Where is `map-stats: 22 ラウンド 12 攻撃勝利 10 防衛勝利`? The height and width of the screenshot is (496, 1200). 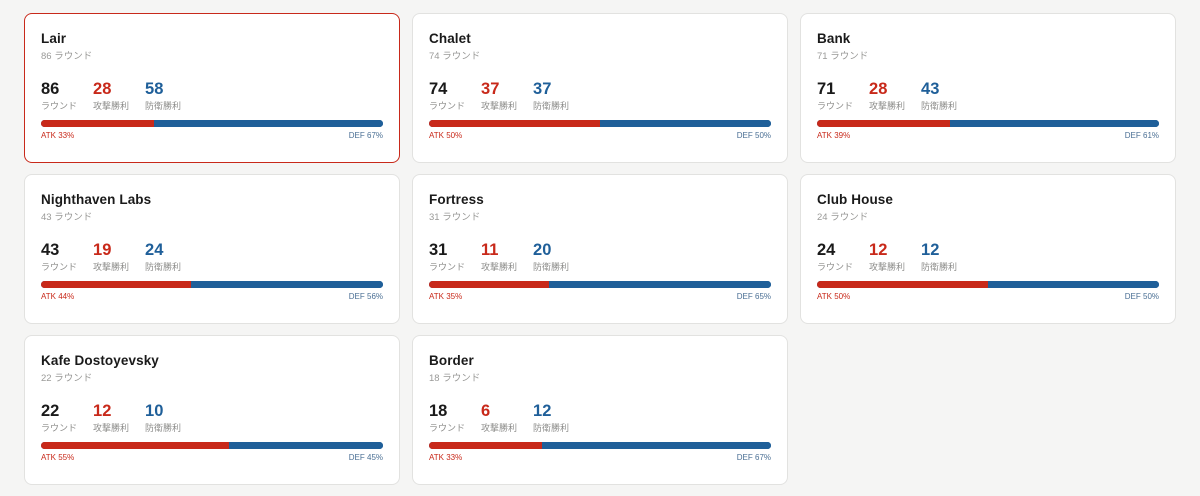
map-stats: 22 ラウンド 12 攻撃勝利 10 防衛勝利 is located at coordinates (212, 418).